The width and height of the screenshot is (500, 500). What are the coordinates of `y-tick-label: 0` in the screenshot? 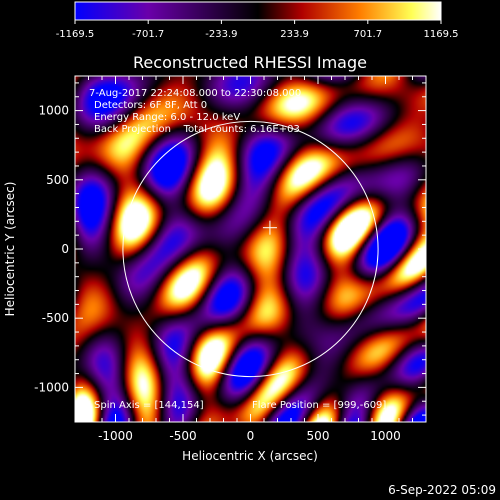 It's located at (65, 249).